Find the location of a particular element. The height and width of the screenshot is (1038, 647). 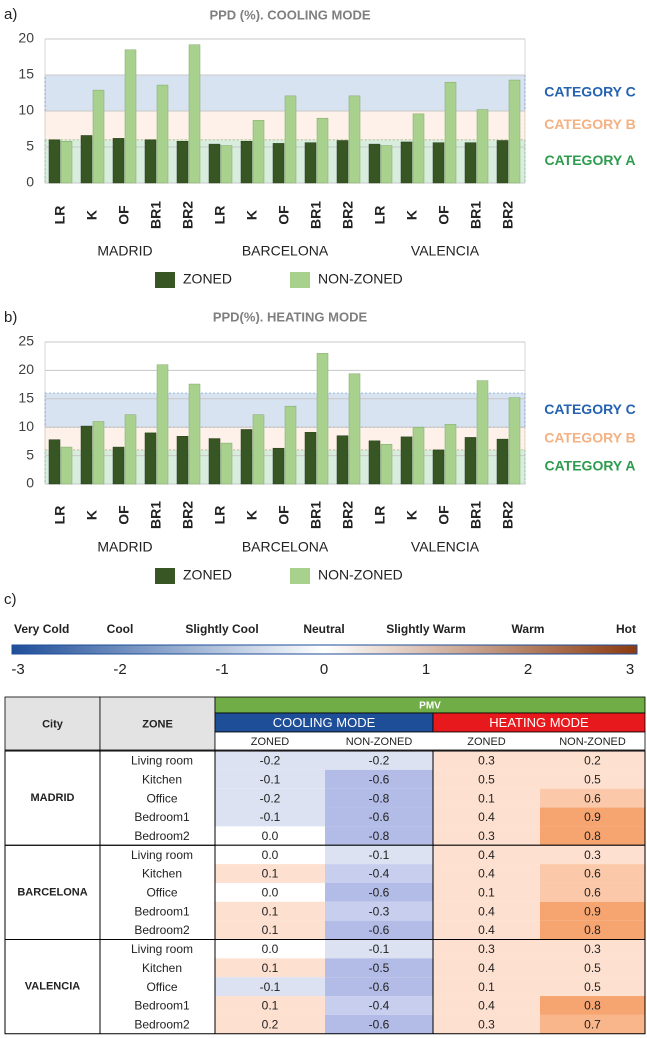

scale-tick-label: 3 is located at coordinates (630, 669).